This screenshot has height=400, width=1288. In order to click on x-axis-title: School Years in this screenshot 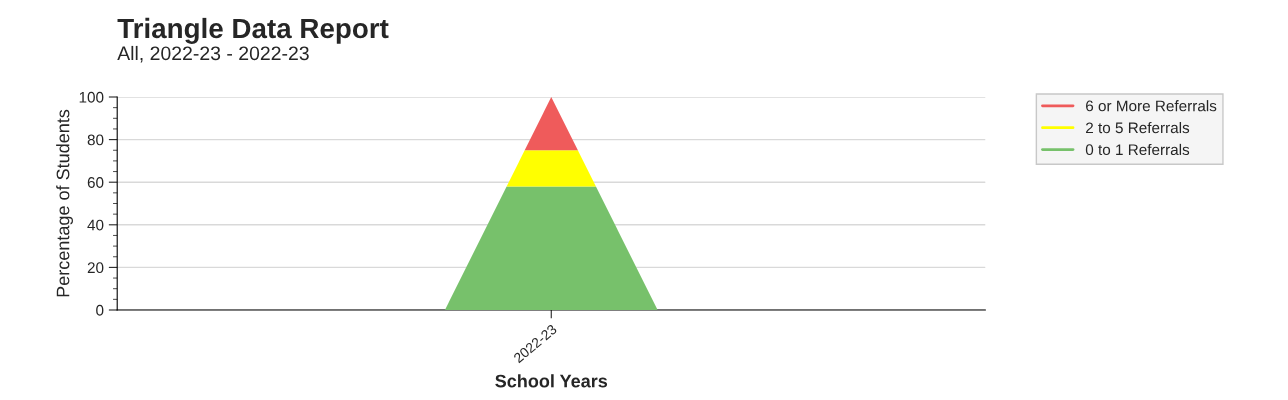, I will do `click(551, 381)`.